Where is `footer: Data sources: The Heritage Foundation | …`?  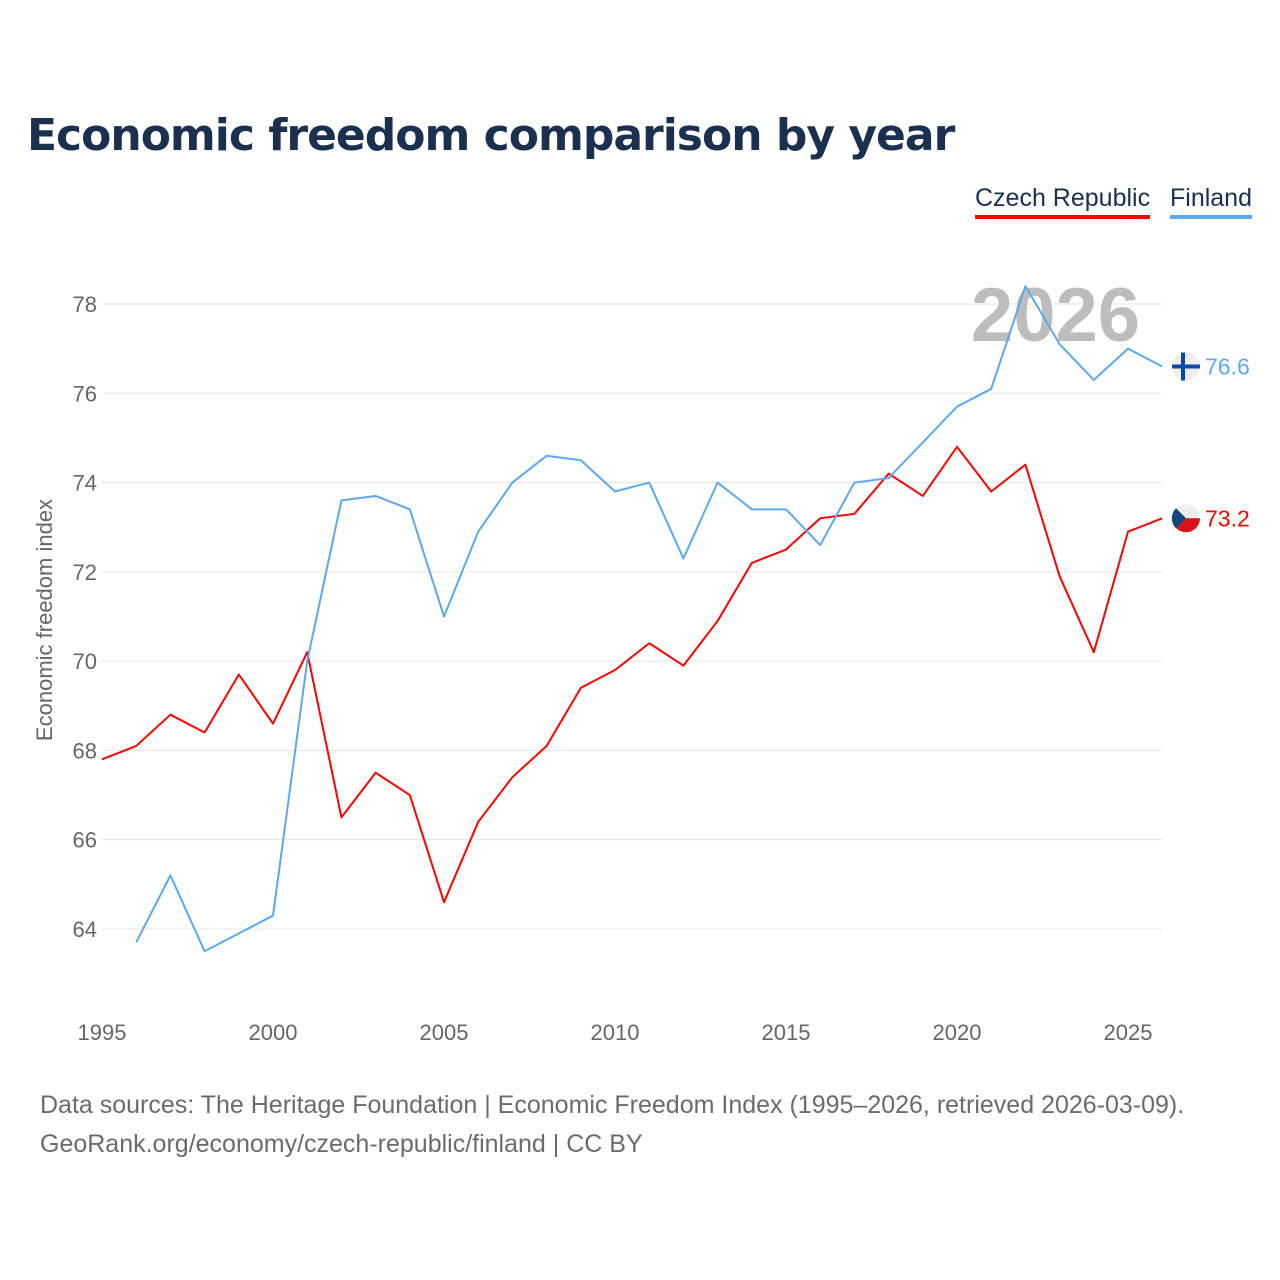 footer: Data sources: The Heritage Foundation | … is located at coordinates (612, 1125).